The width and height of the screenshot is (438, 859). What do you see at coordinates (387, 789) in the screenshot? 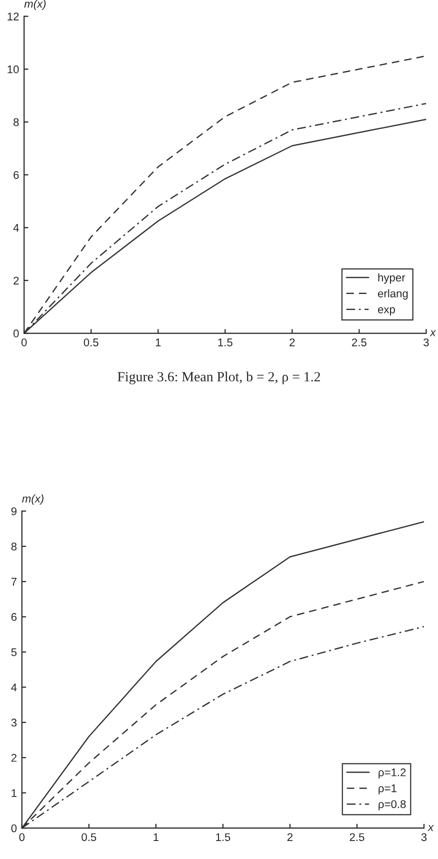
I see `legend-label: ρ=1` at bounding box center [387, 789].